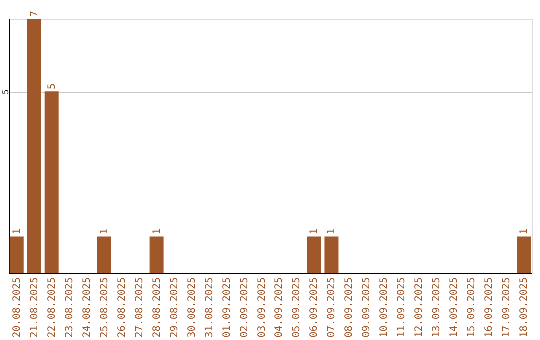  Describe the element at coordinates (192, 308) in the screenshot. I see `x-tick-label: 30.08.2025` at that location.